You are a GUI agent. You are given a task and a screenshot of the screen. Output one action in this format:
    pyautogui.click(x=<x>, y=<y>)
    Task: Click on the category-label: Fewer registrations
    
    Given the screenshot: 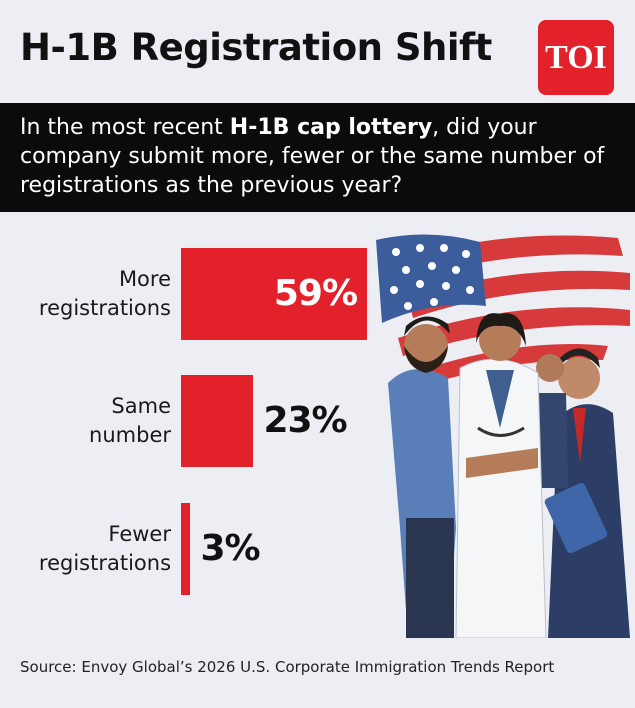 What is the action you would take?
    pyautogui.click(x=105, y=548)
    